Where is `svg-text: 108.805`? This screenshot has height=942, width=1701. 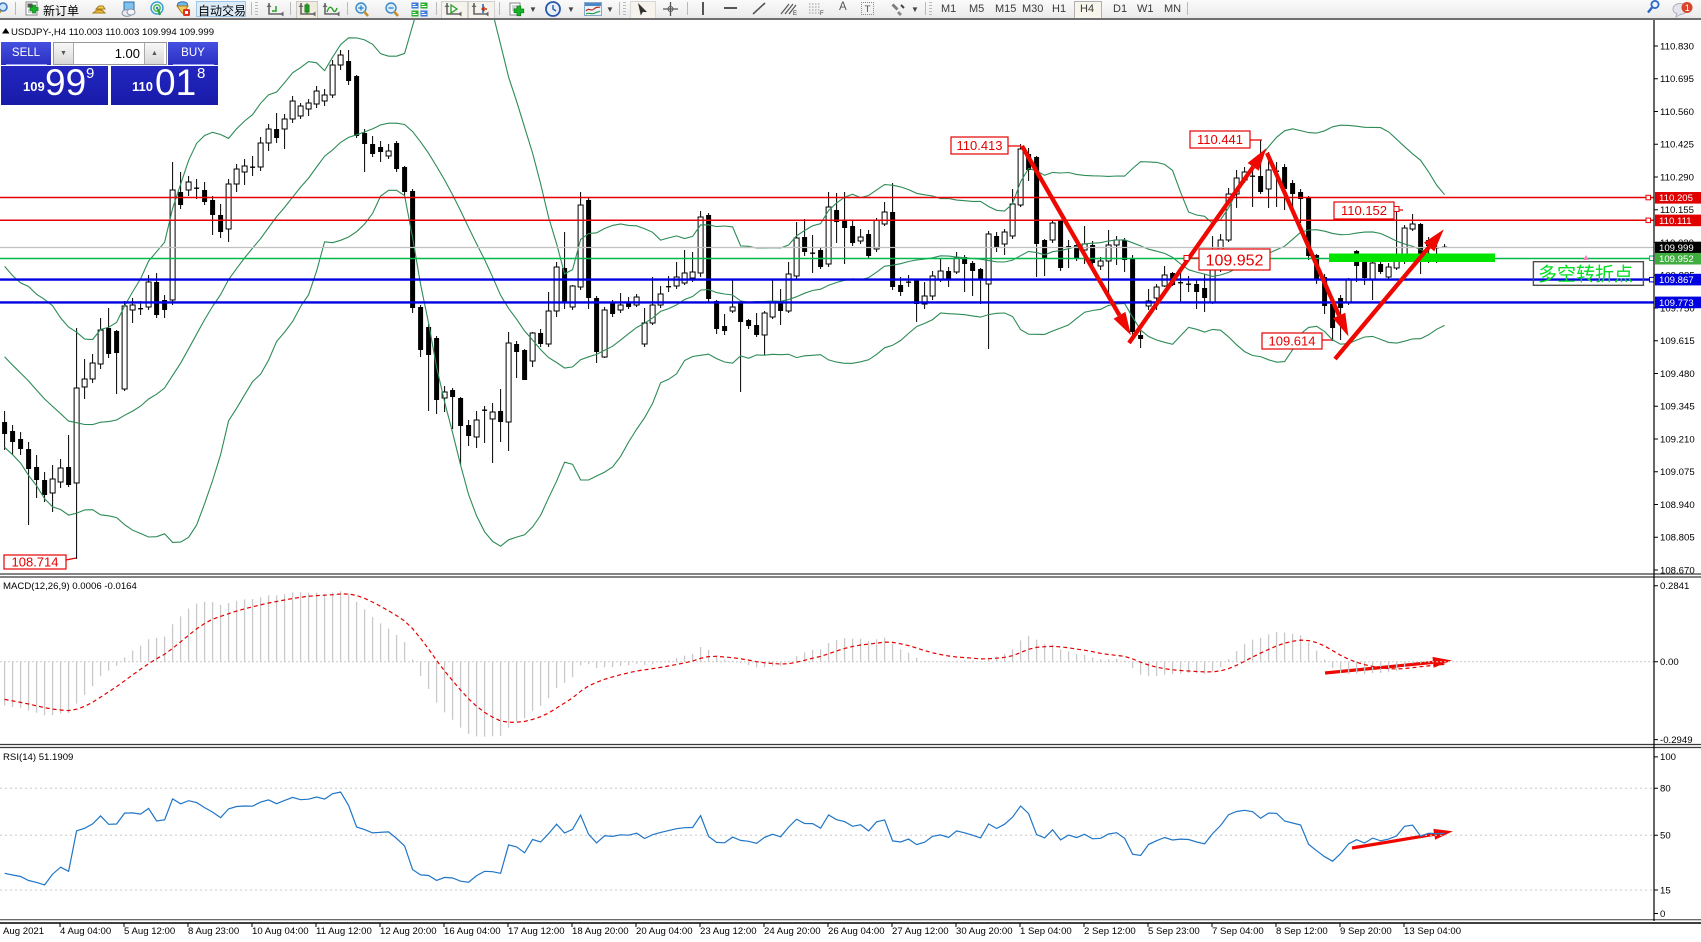 svg-text: 108.805 is located at coordinates (1677, 538).